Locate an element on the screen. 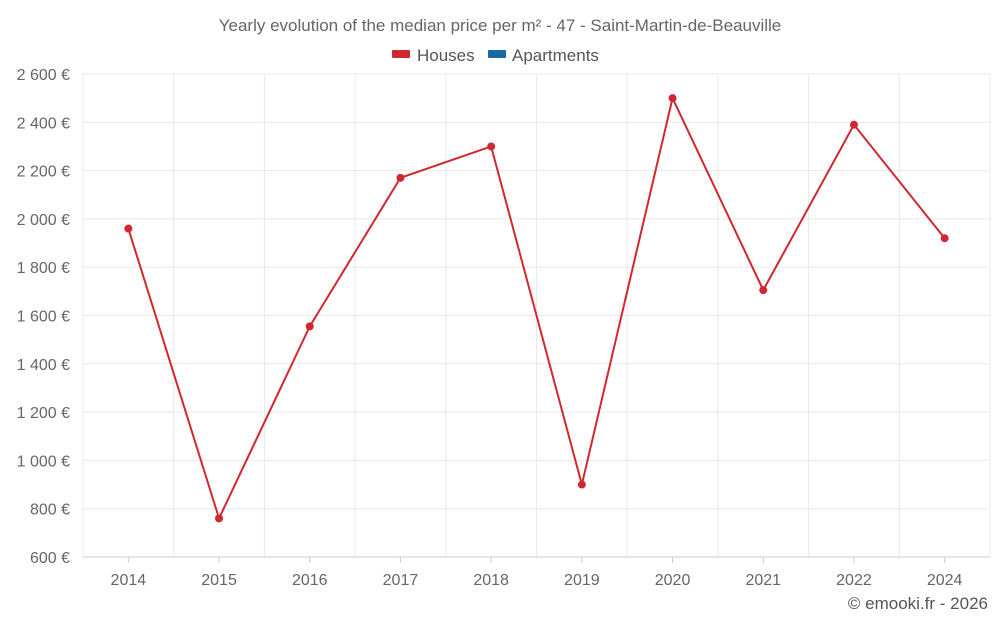 The image size is (1000, 625). legend-swatch-apartments is located at coordinates (497, 54).